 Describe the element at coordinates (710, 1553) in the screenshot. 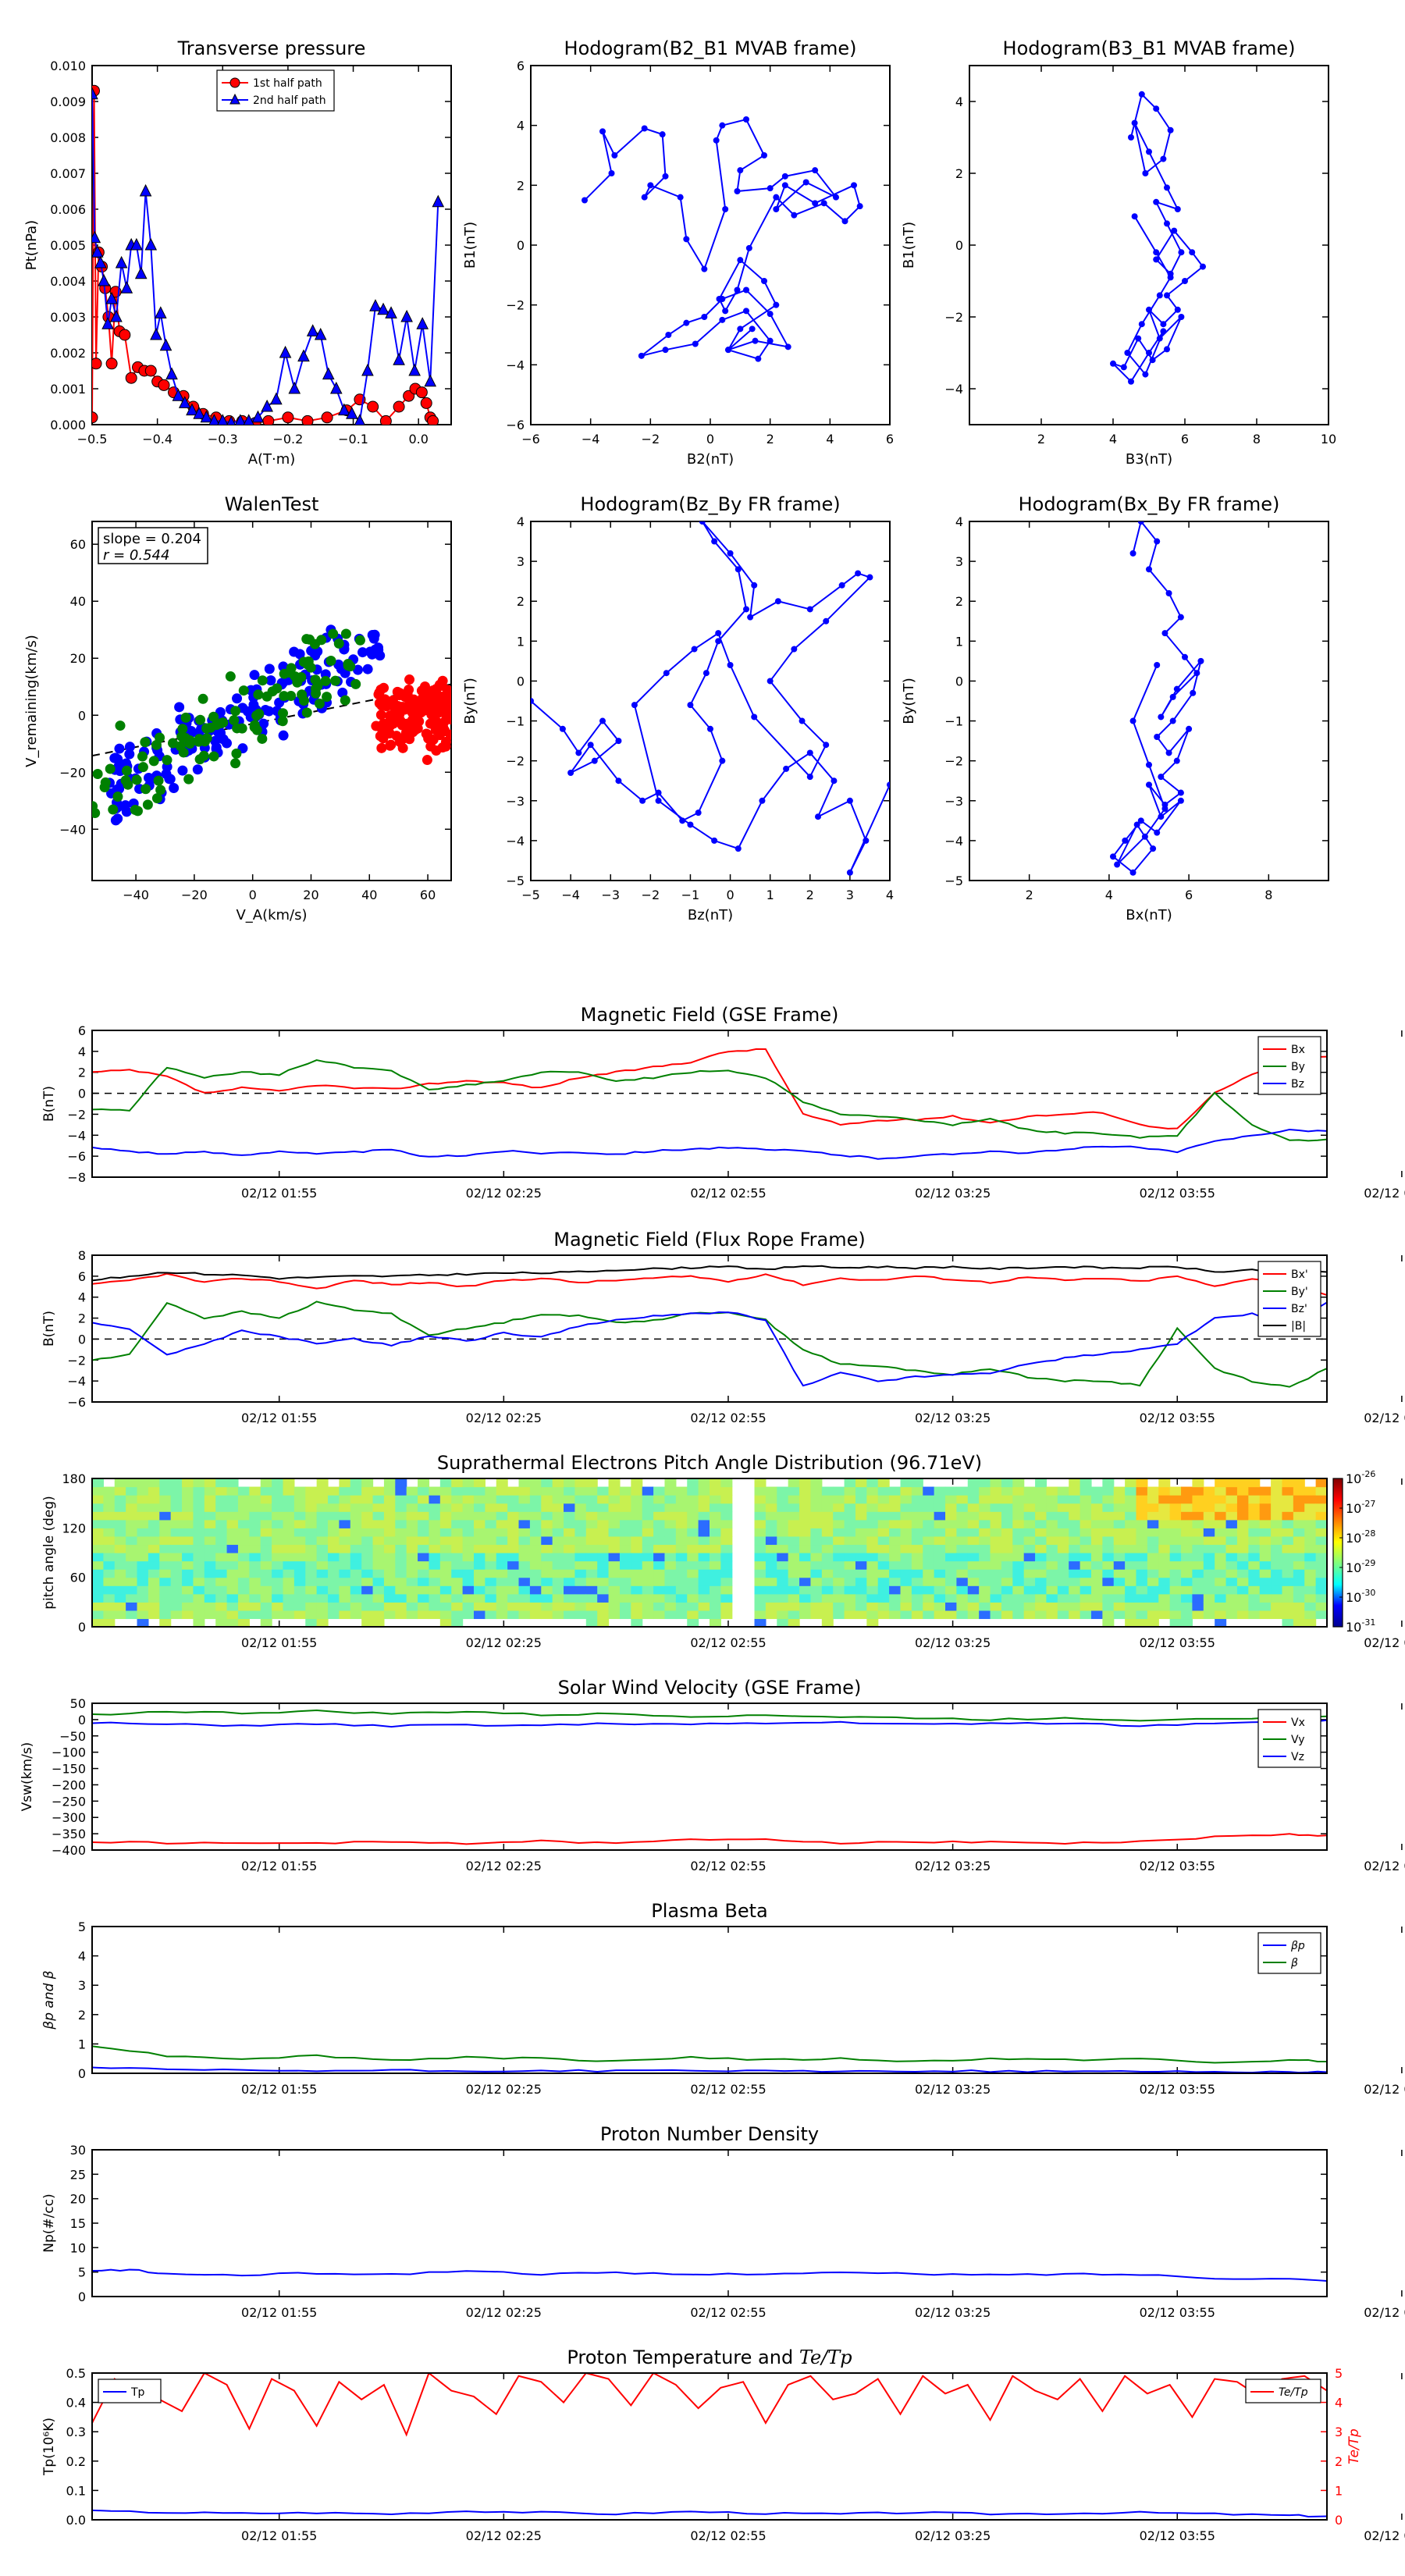

I see `pitch-angle-frame` at that location.